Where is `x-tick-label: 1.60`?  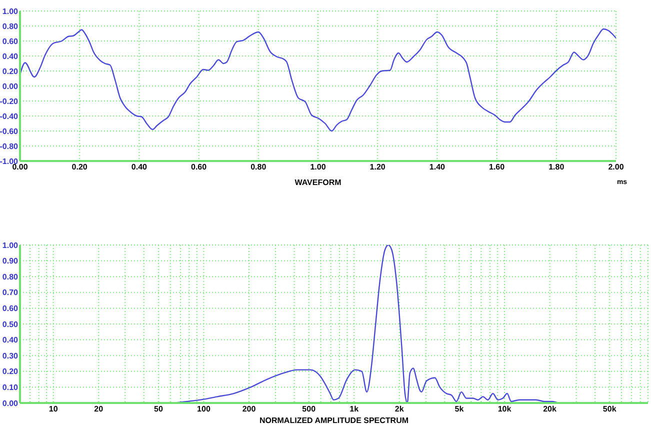 x-tick-label: 1.60 is located at coordinates (497, 167).